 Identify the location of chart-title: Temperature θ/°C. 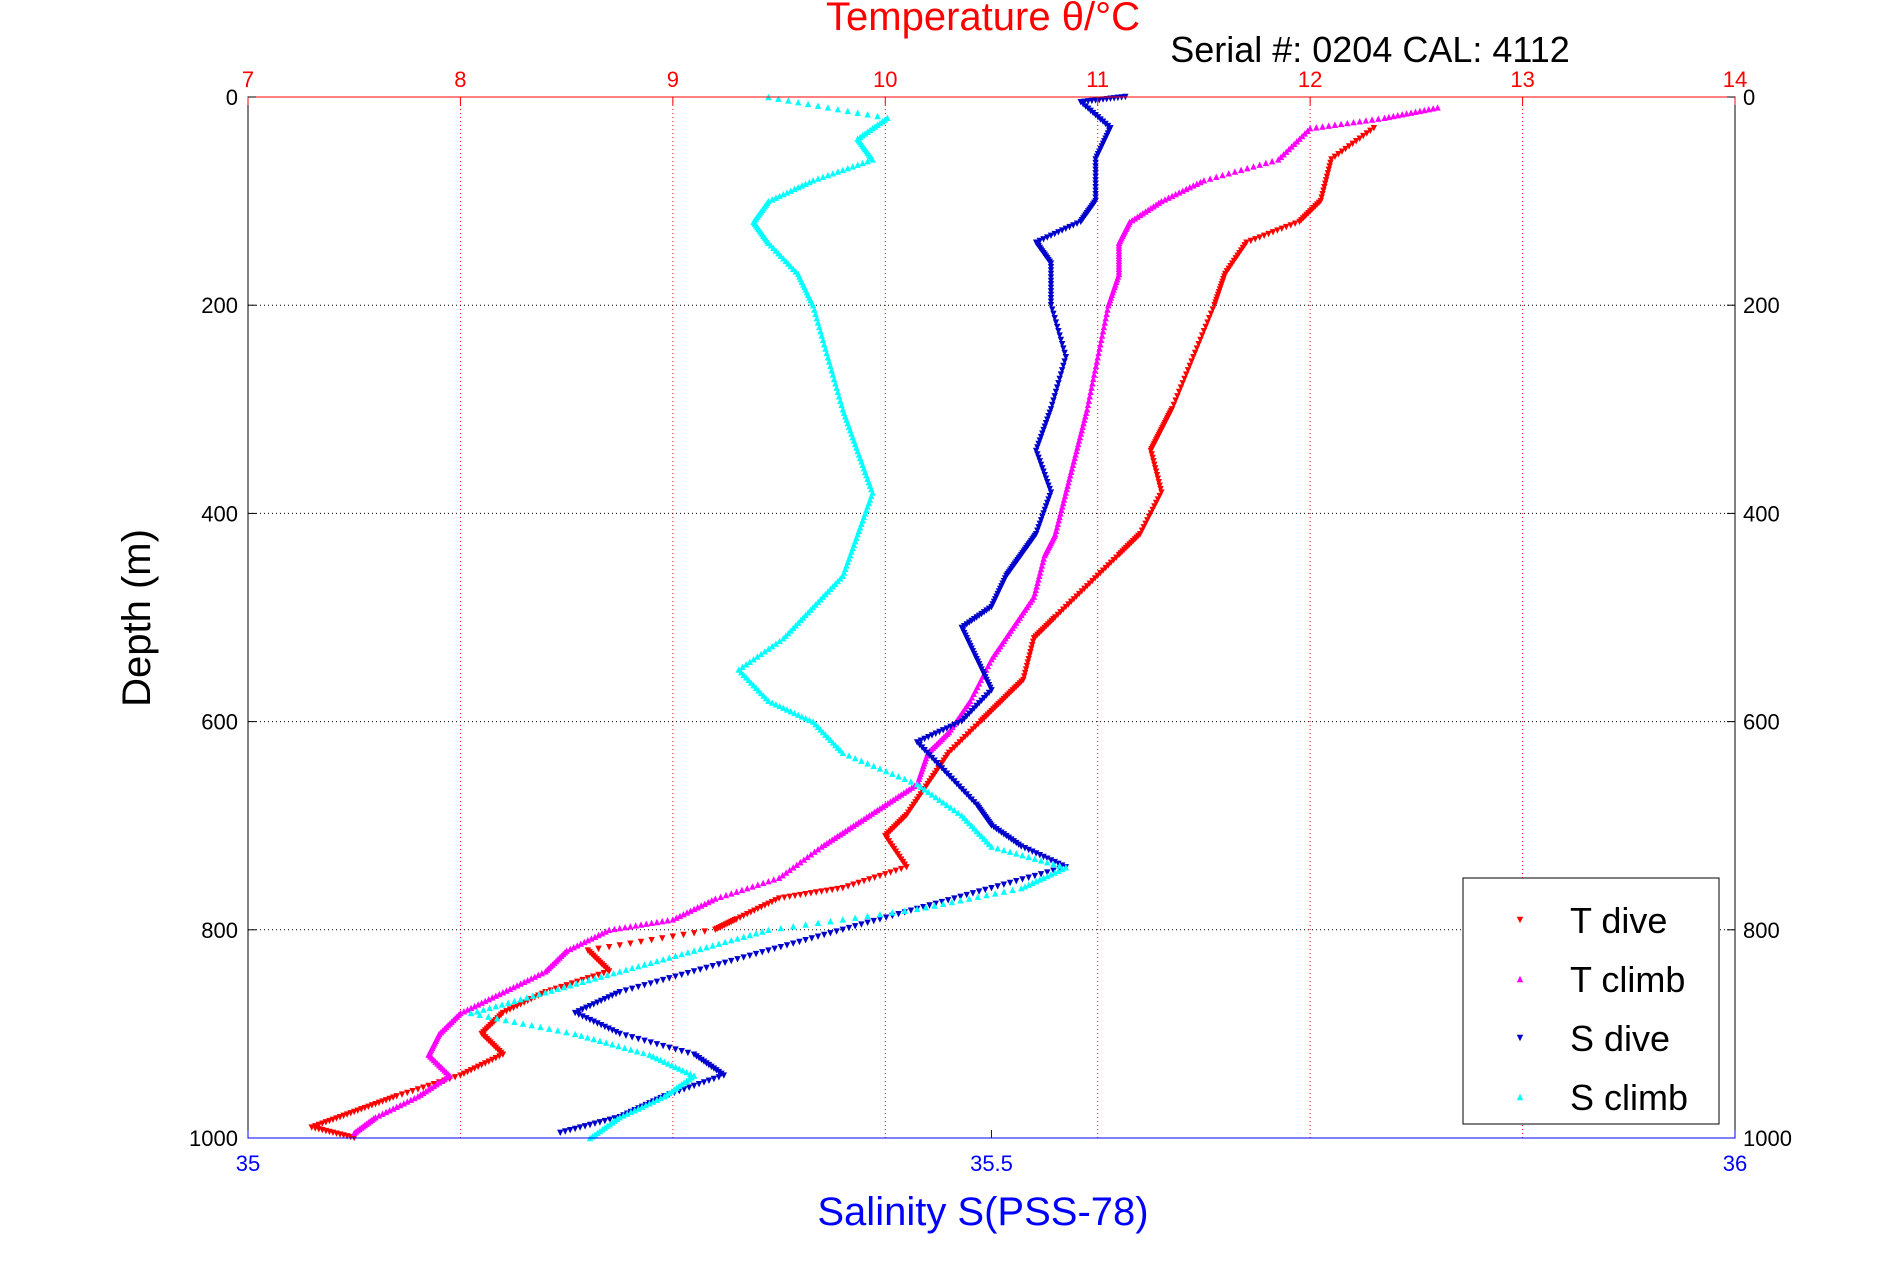
(983, 19).